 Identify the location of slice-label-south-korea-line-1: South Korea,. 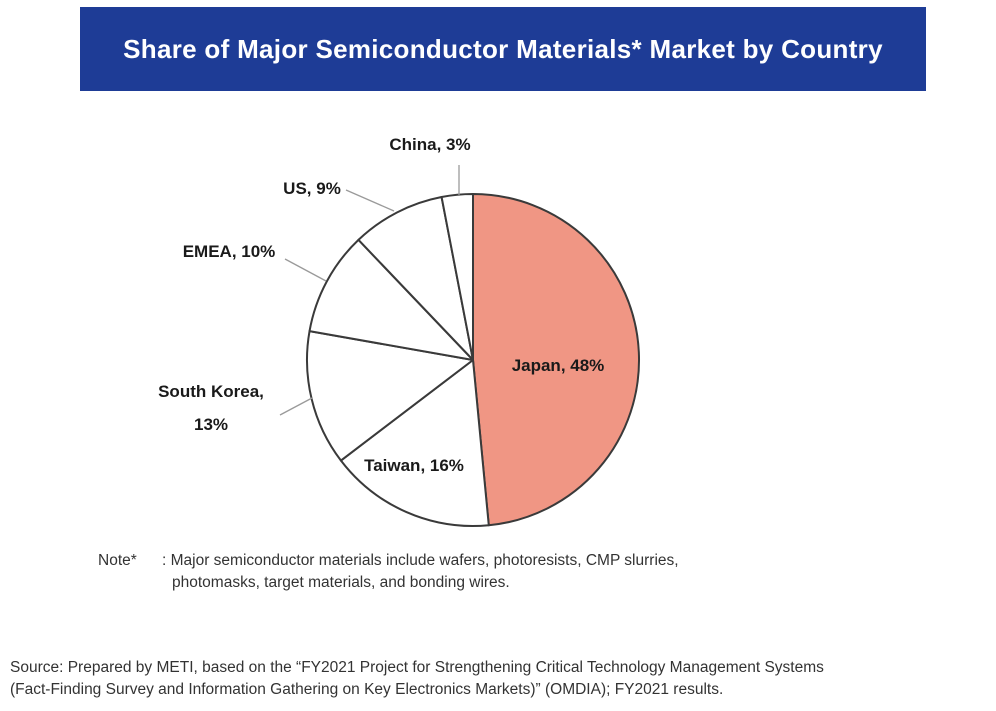
(211, 391).